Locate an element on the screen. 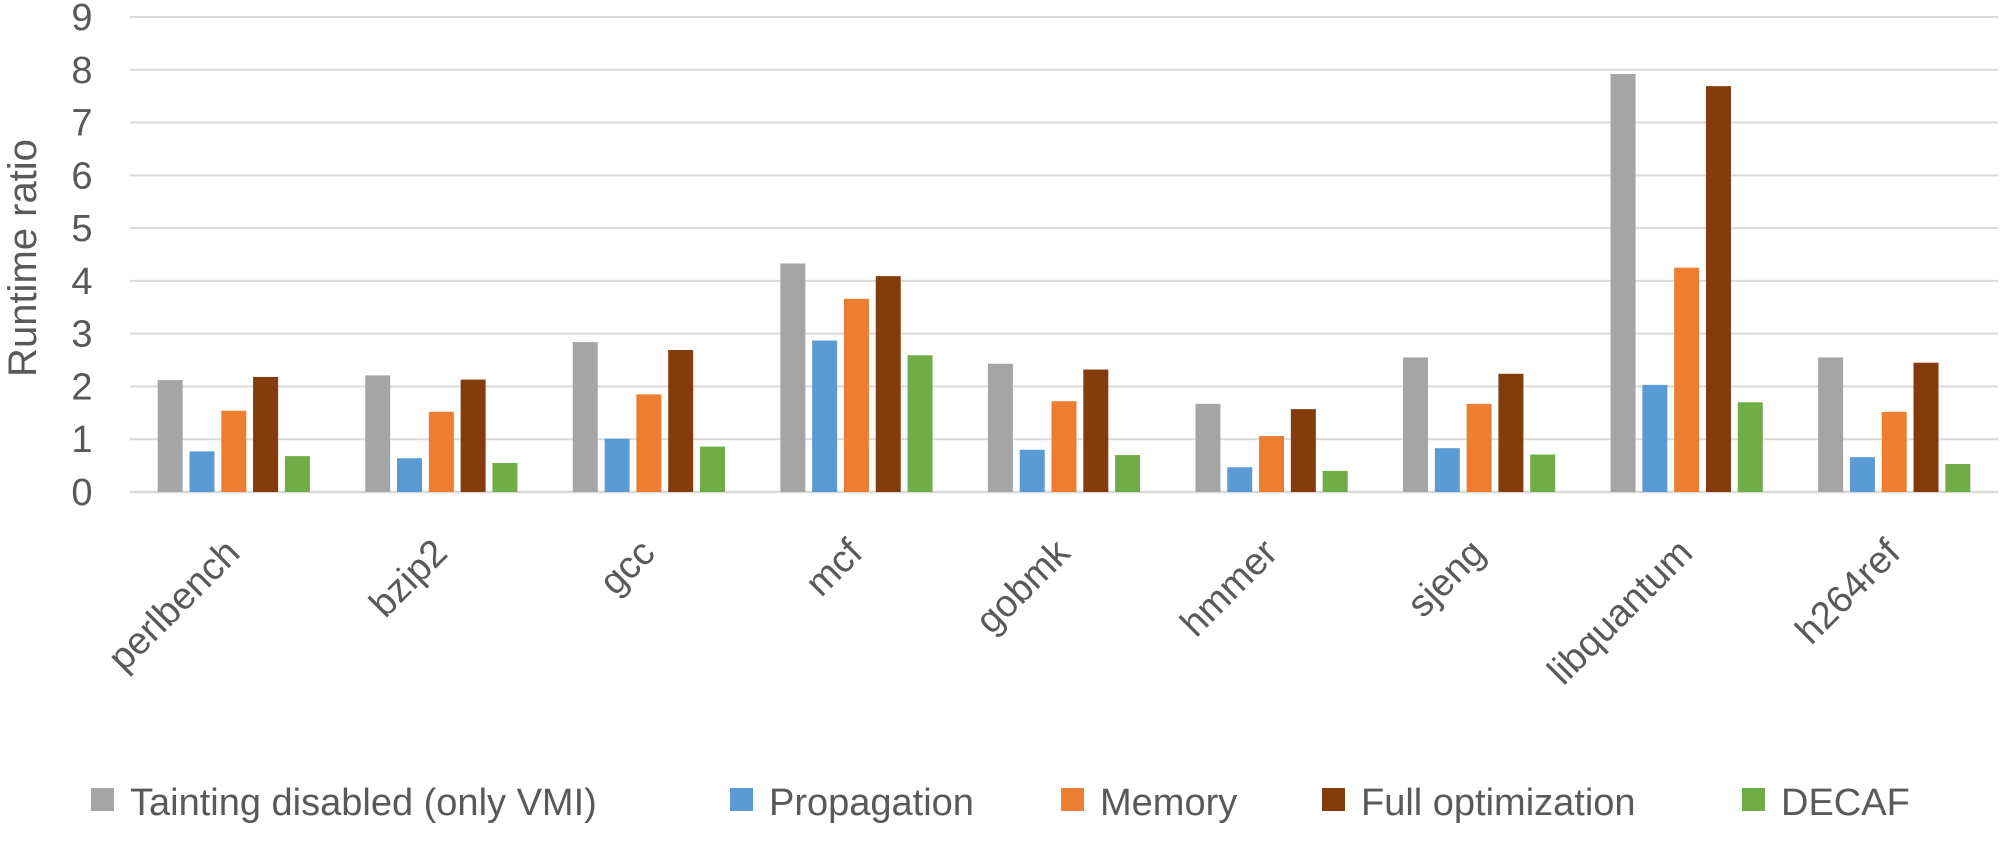  legend-item: Full optimization is located at coordinates (1479, 803).